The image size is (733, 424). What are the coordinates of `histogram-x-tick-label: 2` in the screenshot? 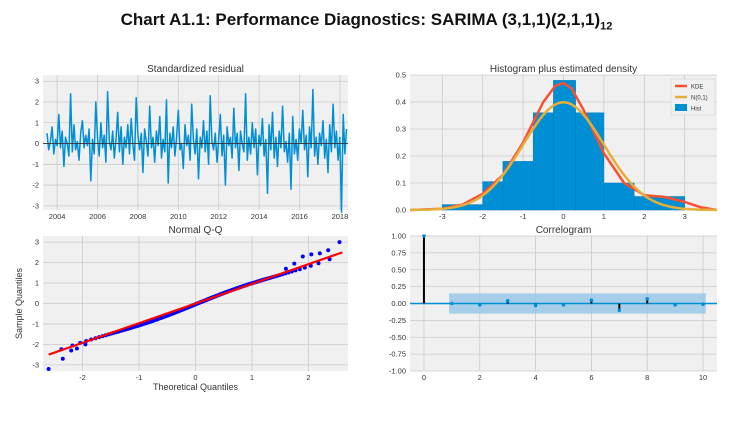 It's located at (644, 216).